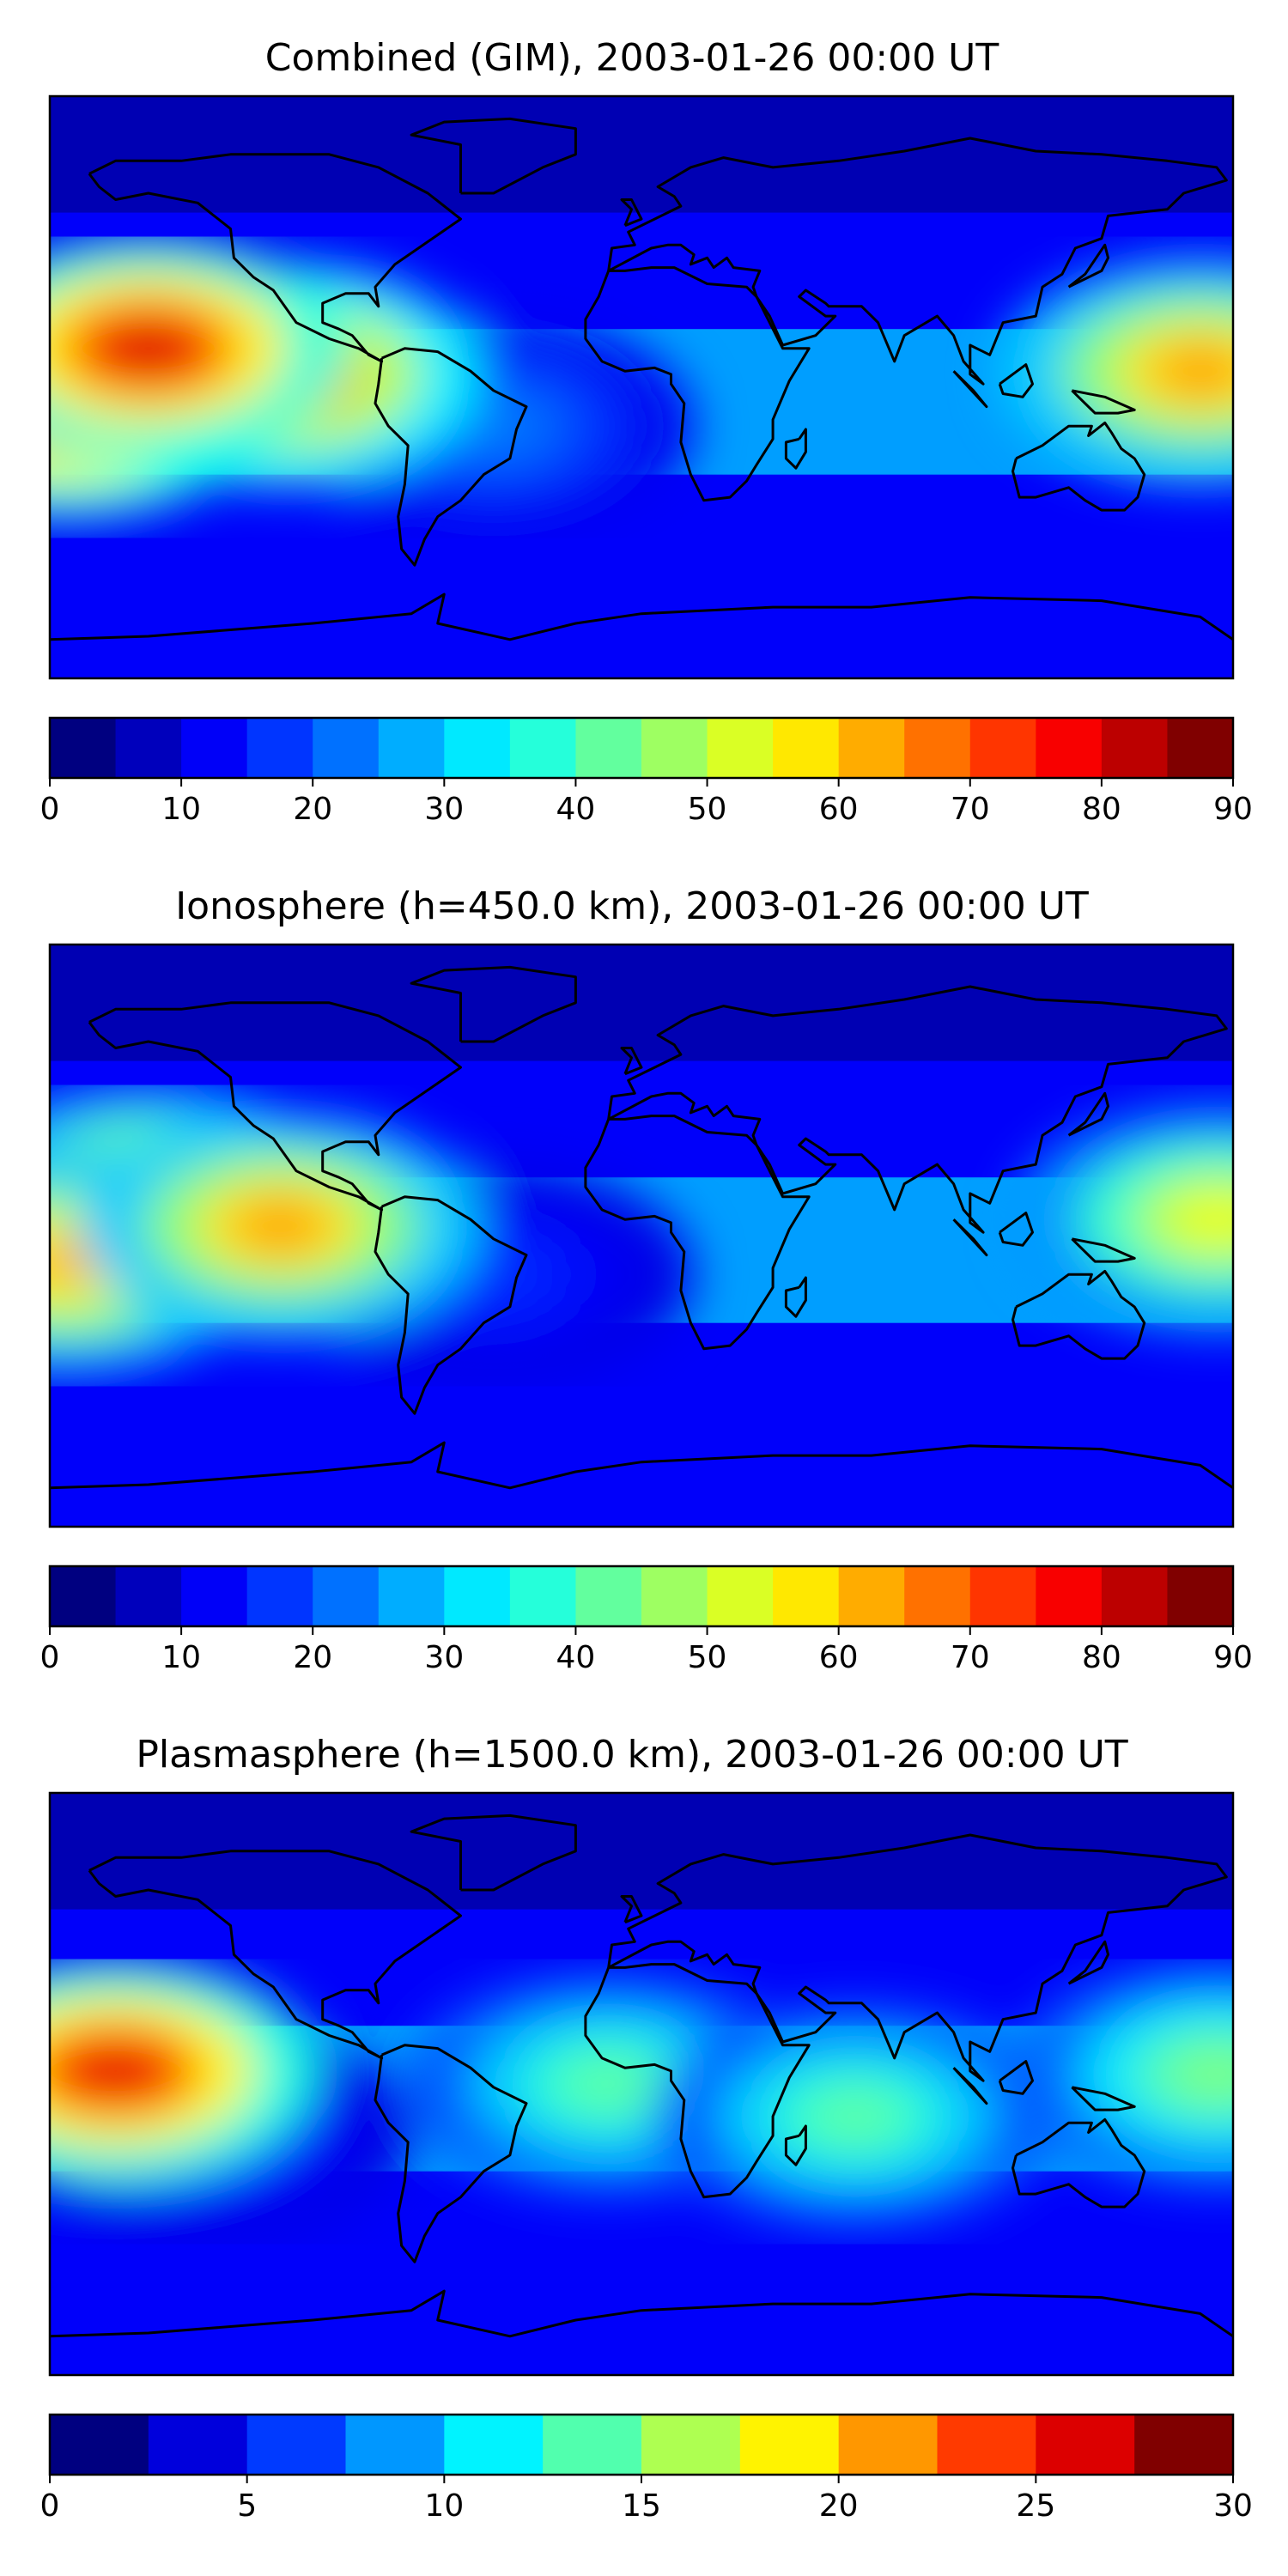 The image size is (1288, 2576). Describe the element at coordinates (707, 1657) in the screenshot. I see `colorbar-tick-label: 50` at that location.